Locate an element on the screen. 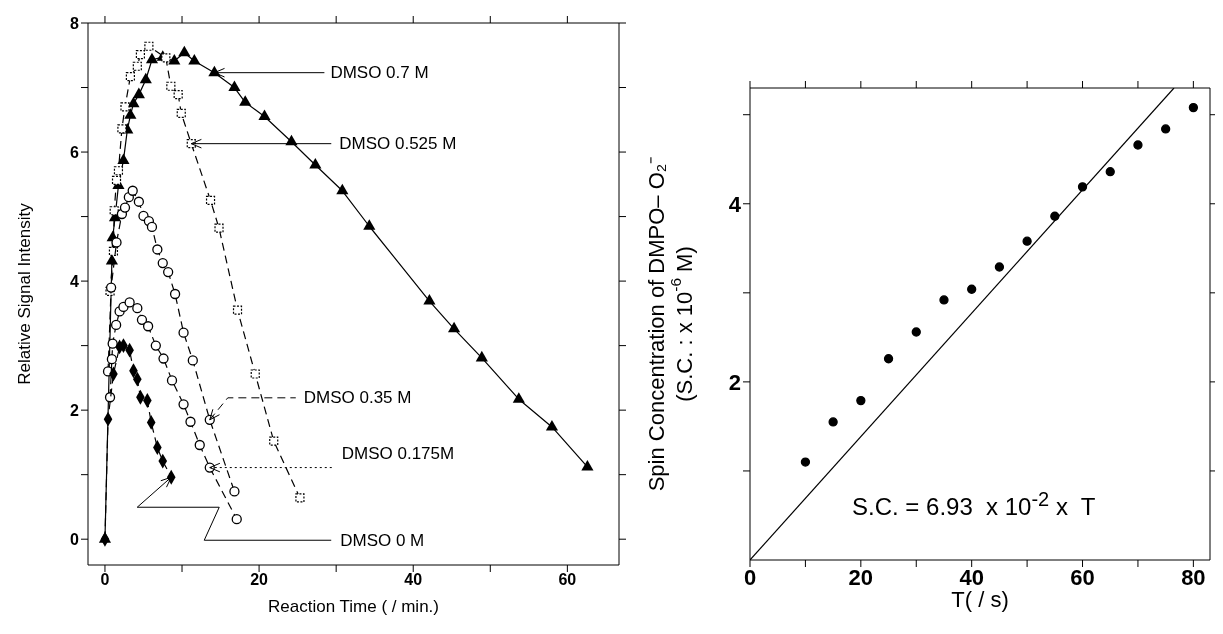 The width and height of the screenshot is (1223, 634). y-tick-label: 8 is located at coordinates (75, 23).